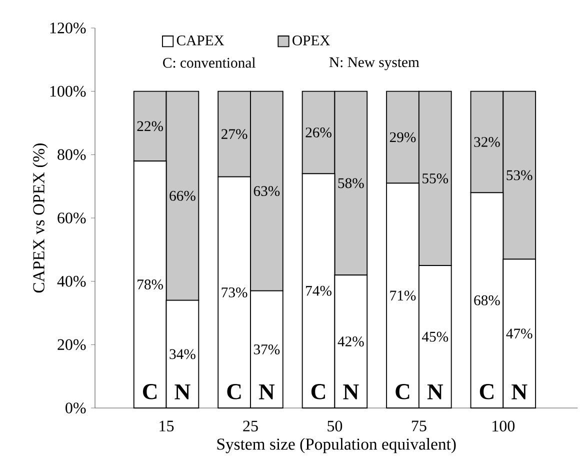 The height and width of the screenshot is (469, 588). What do you see at coordinates (319, 291) in the screenshot?
I see `data-label: 74%` at bounding box center [319, 291].